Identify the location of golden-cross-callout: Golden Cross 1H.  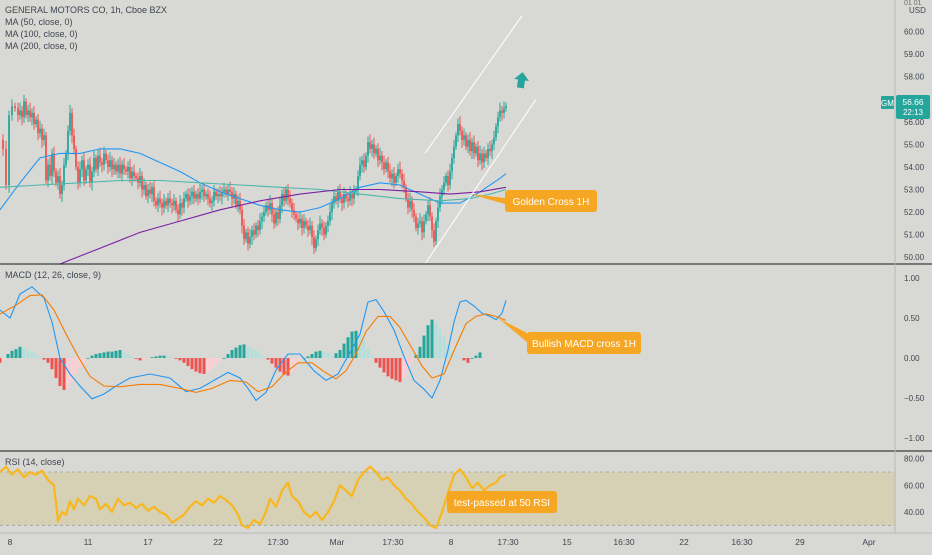
(533, 201).